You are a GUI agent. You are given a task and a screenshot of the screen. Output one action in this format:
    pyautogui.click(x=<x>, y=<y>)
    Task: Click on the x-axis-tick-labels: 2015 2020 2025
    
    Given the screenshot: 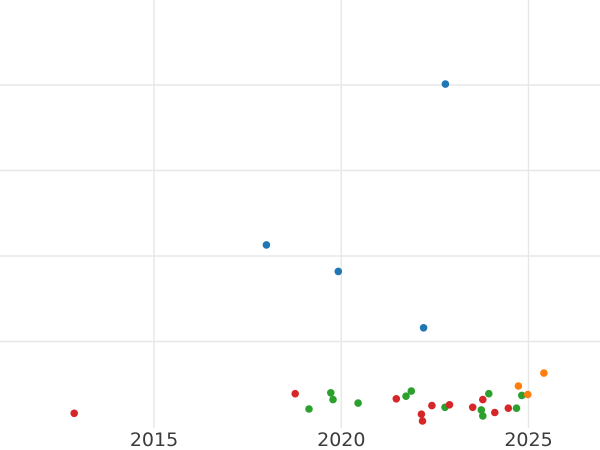 What is the action you would take?
    pyautogui.click(x=341, y=439)
    